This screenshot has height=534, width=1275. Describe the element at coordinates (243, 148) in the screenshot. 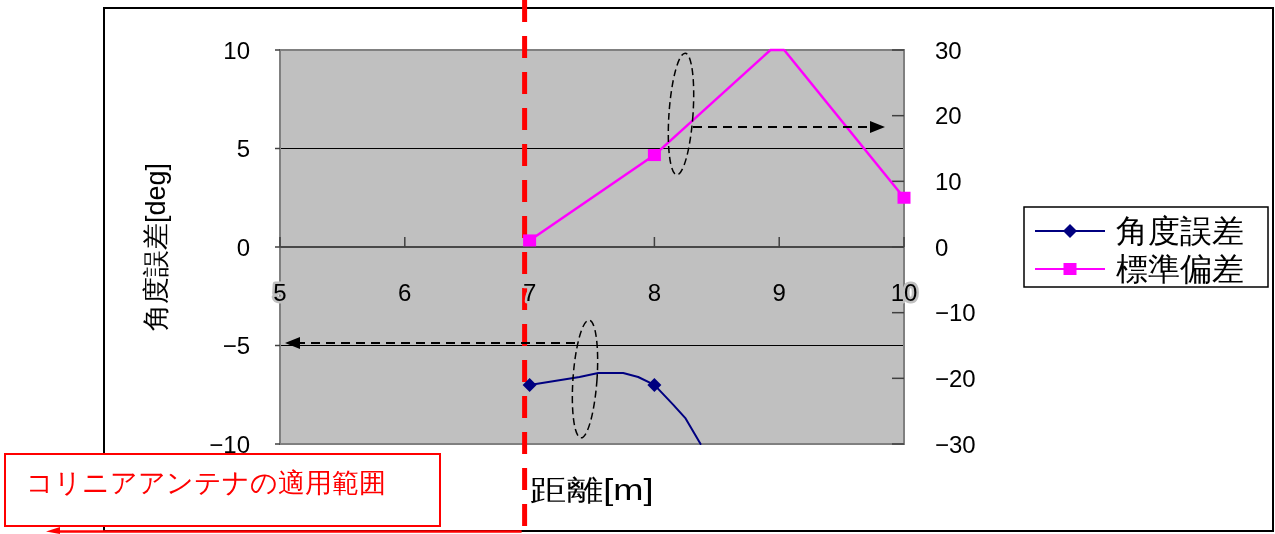

I see `y-tick-label: 5` at that location.